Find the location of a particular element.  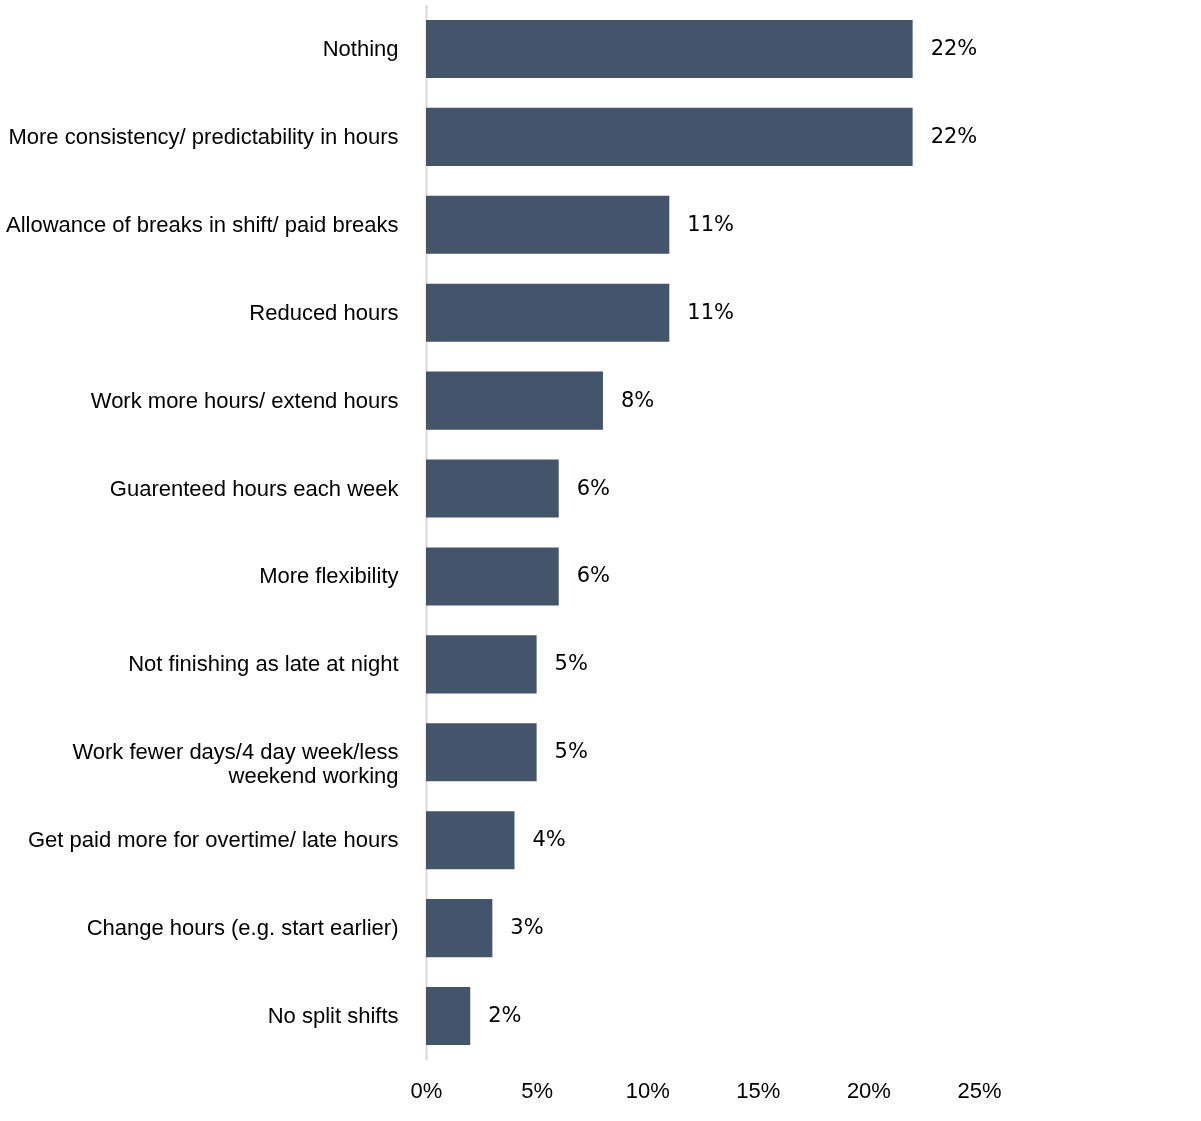

x-tick-label: 20% is located at coordinates (868, 1090).